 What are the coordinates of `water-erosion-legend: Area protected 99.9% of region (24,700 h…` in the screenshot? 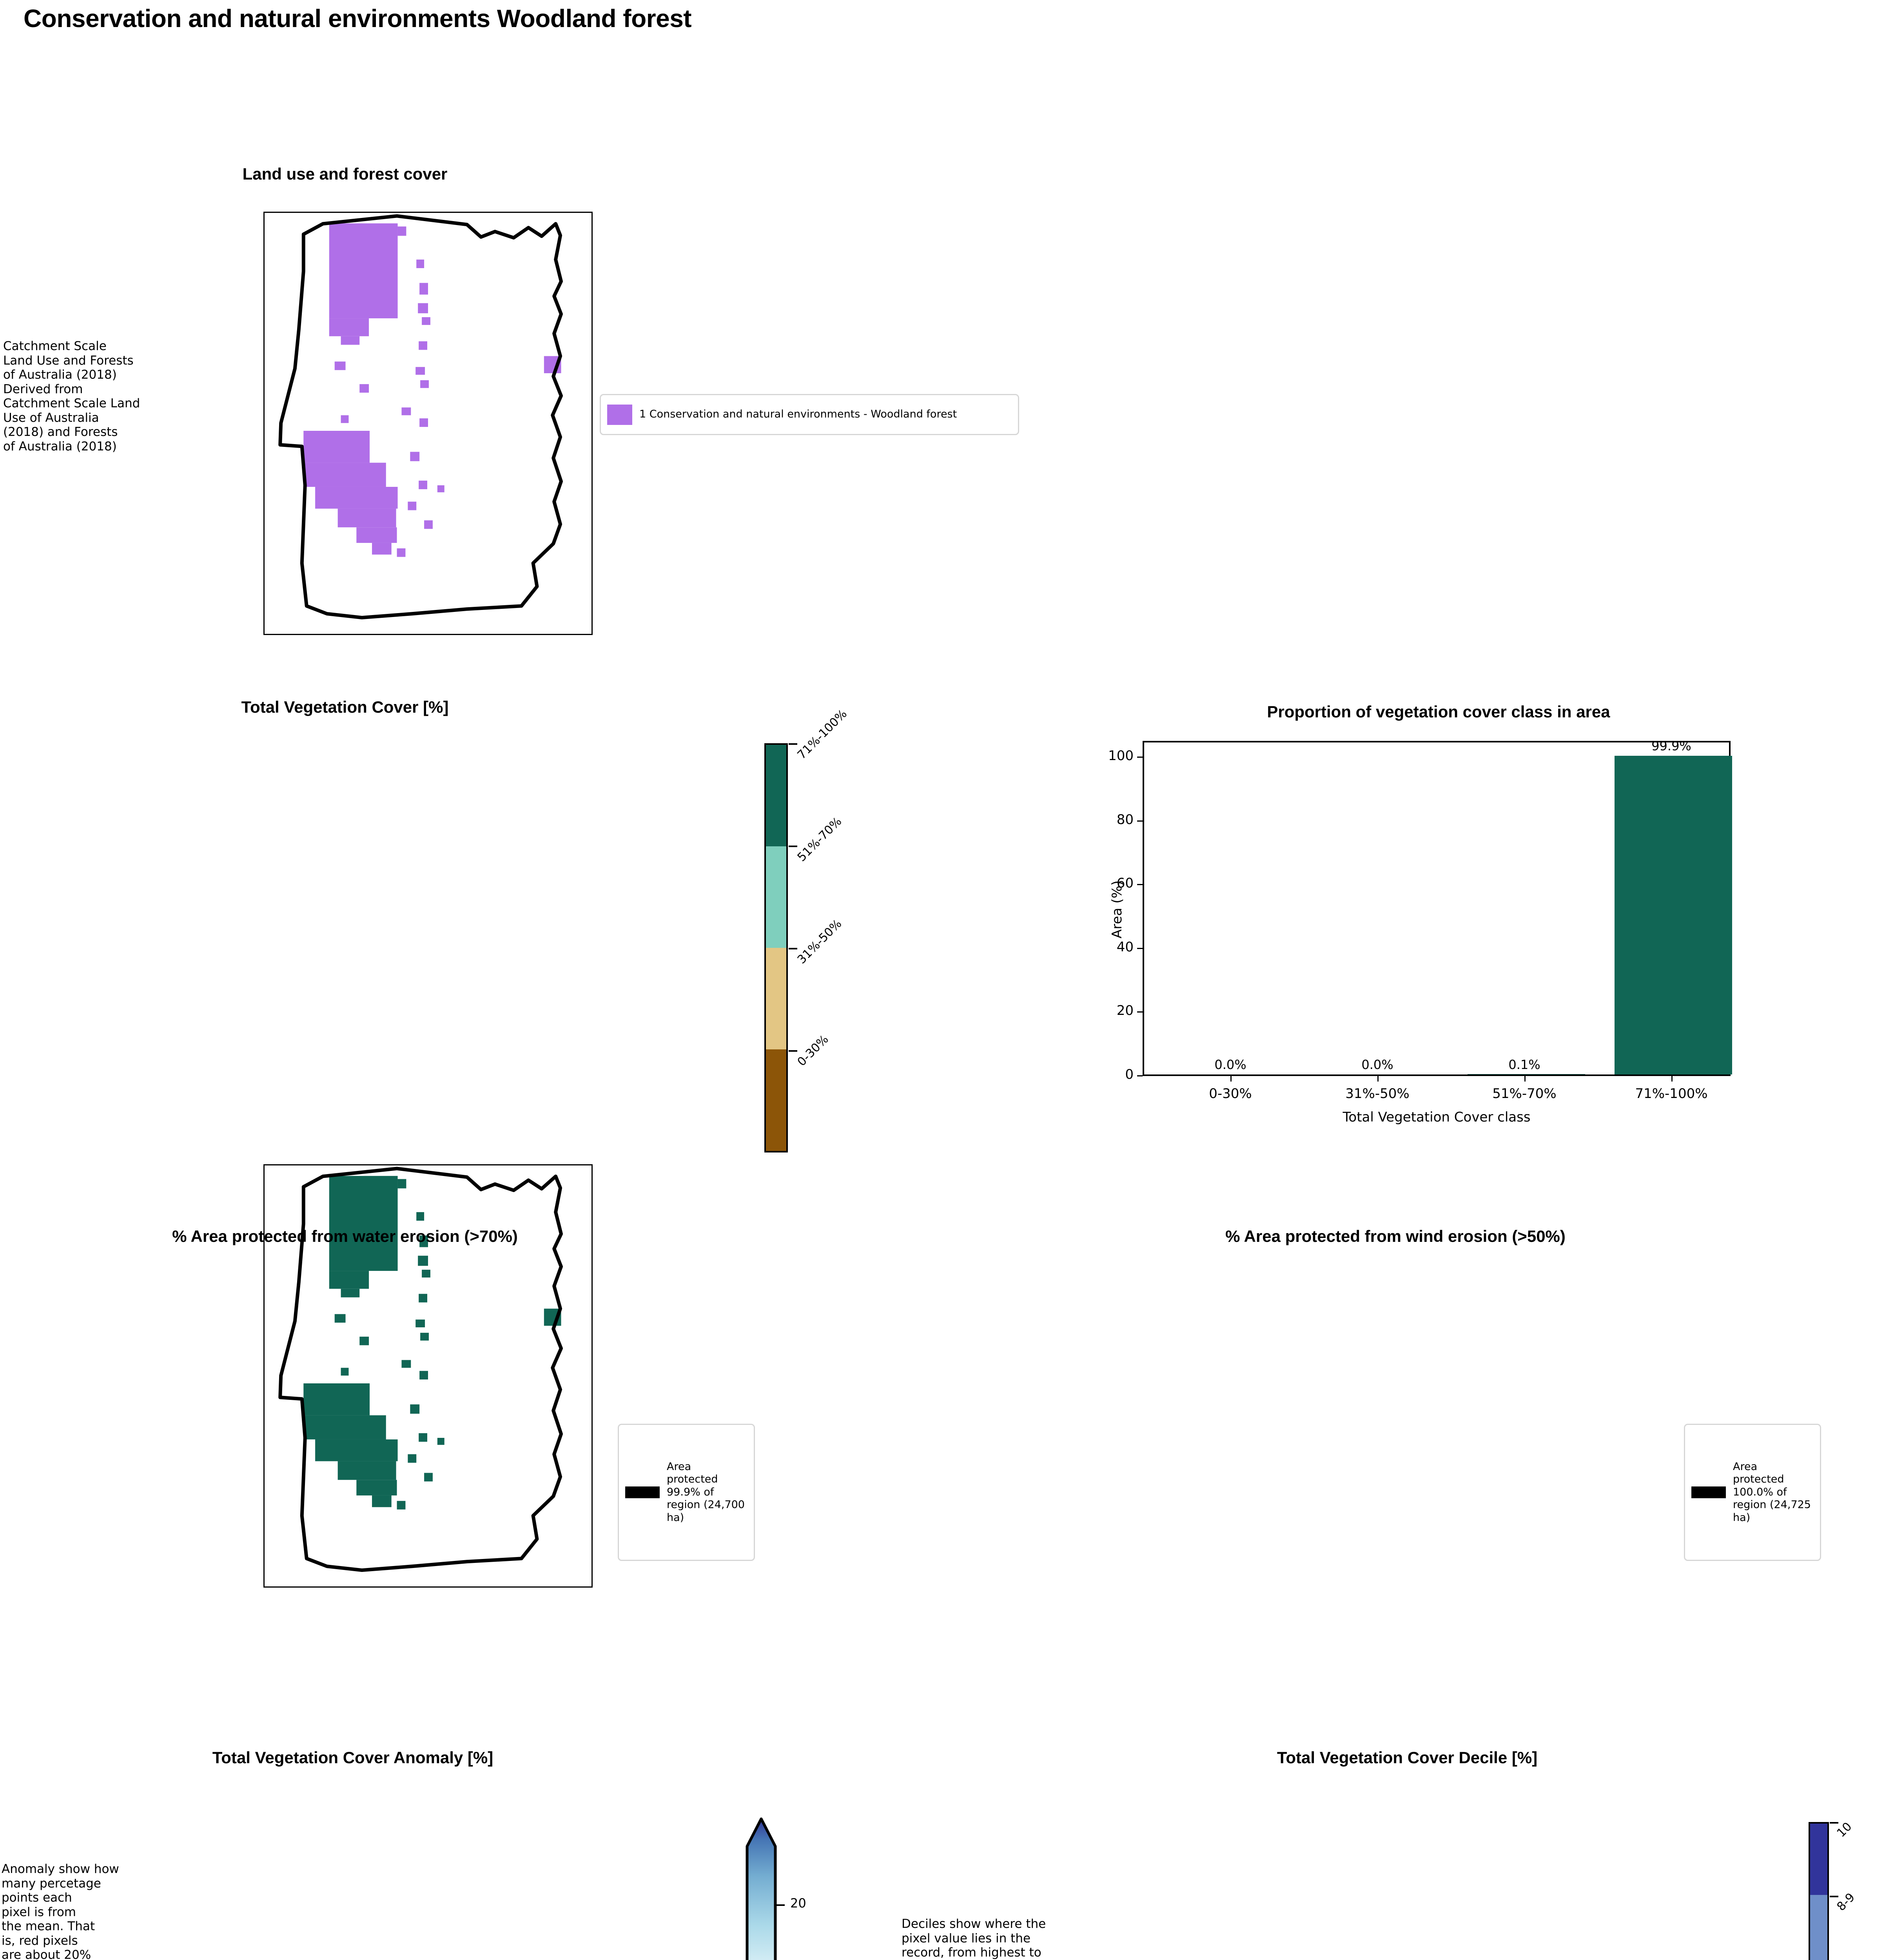 It's located at (686, 1492).